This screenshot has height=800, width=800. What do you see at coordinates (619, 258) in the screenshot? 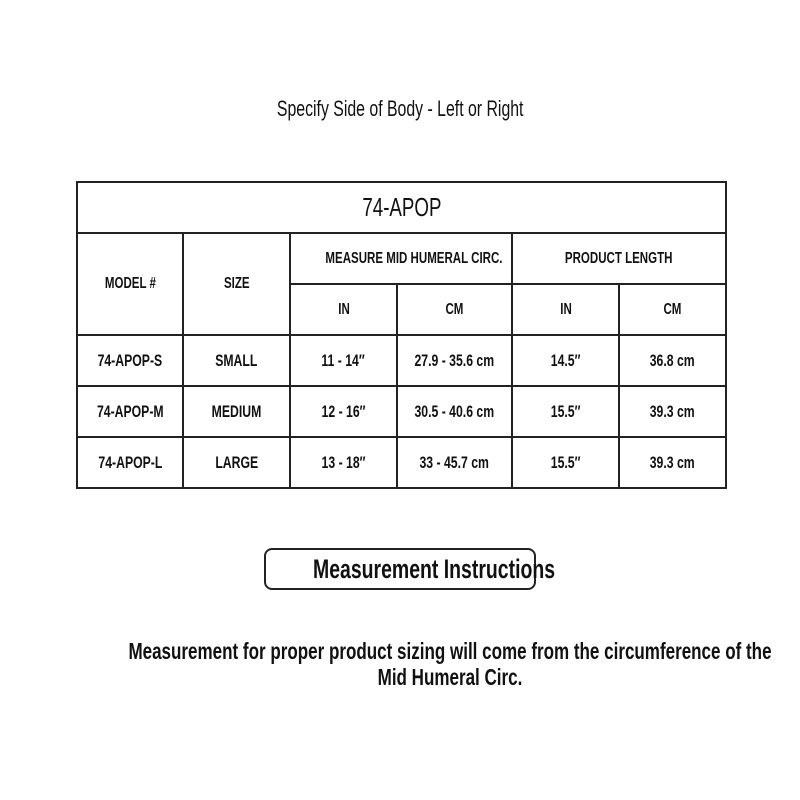
I see `header-length: PRODUCT LENGTH` at bounding box center [619, 258].